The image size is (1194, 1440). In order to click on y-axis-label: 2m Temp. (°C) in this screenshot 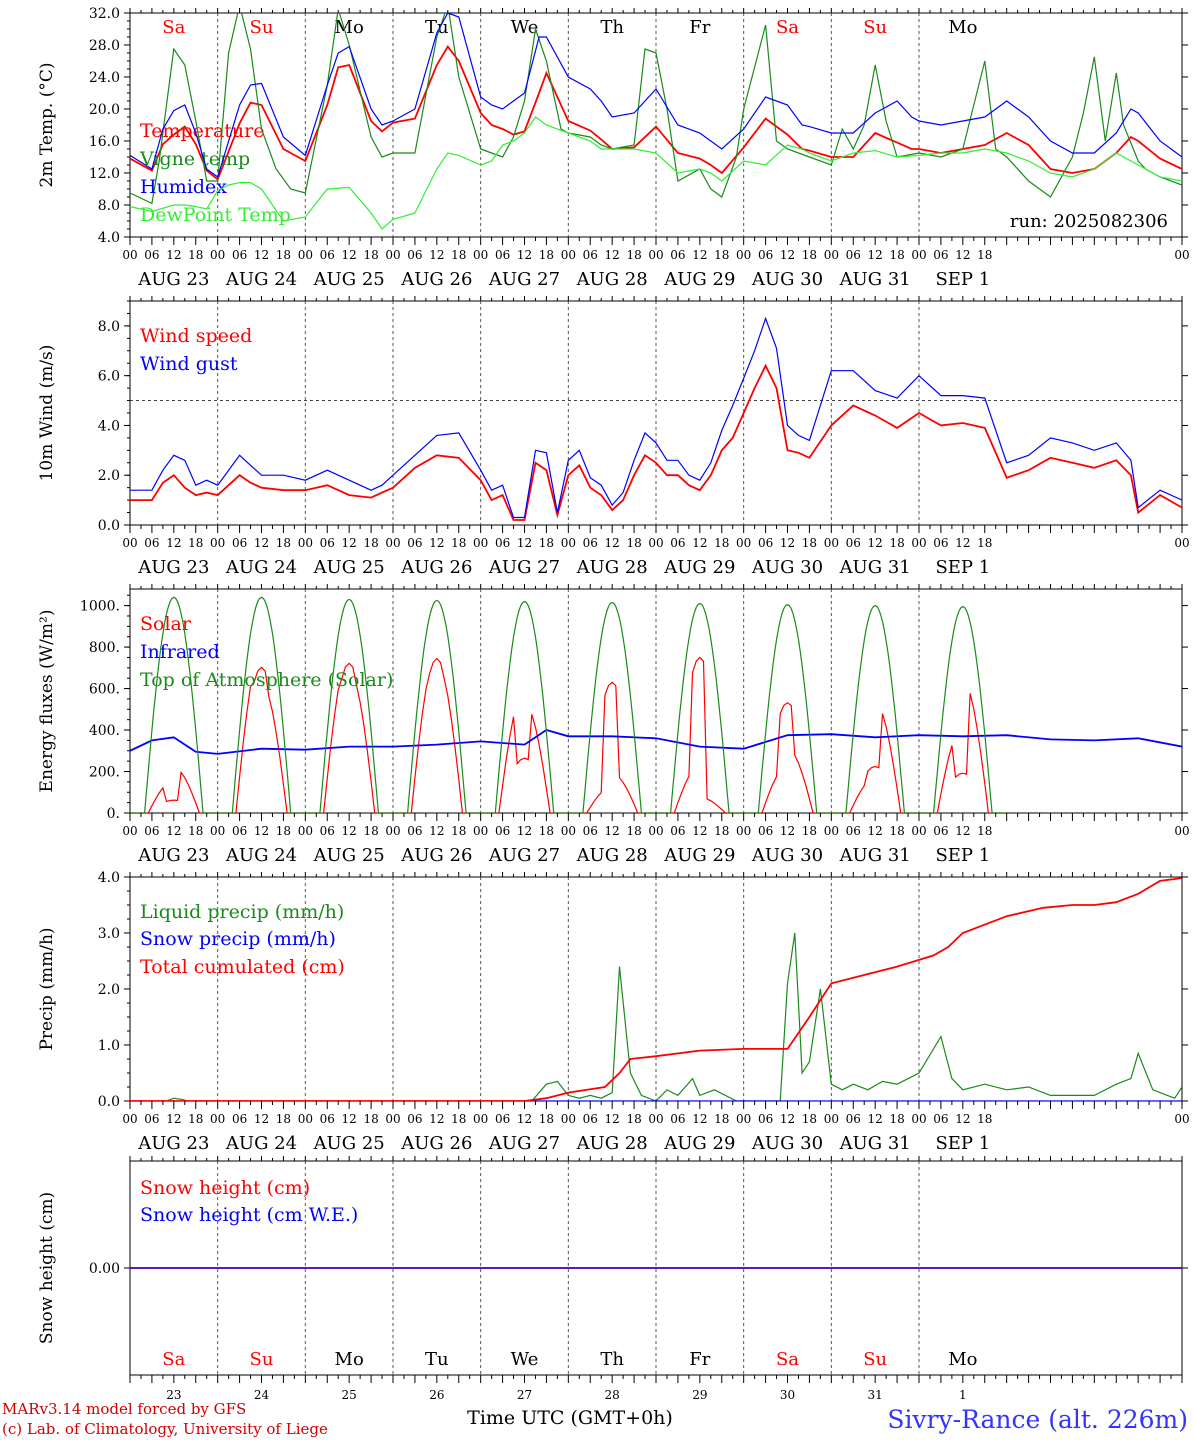, I will do `click(47, 124)`.